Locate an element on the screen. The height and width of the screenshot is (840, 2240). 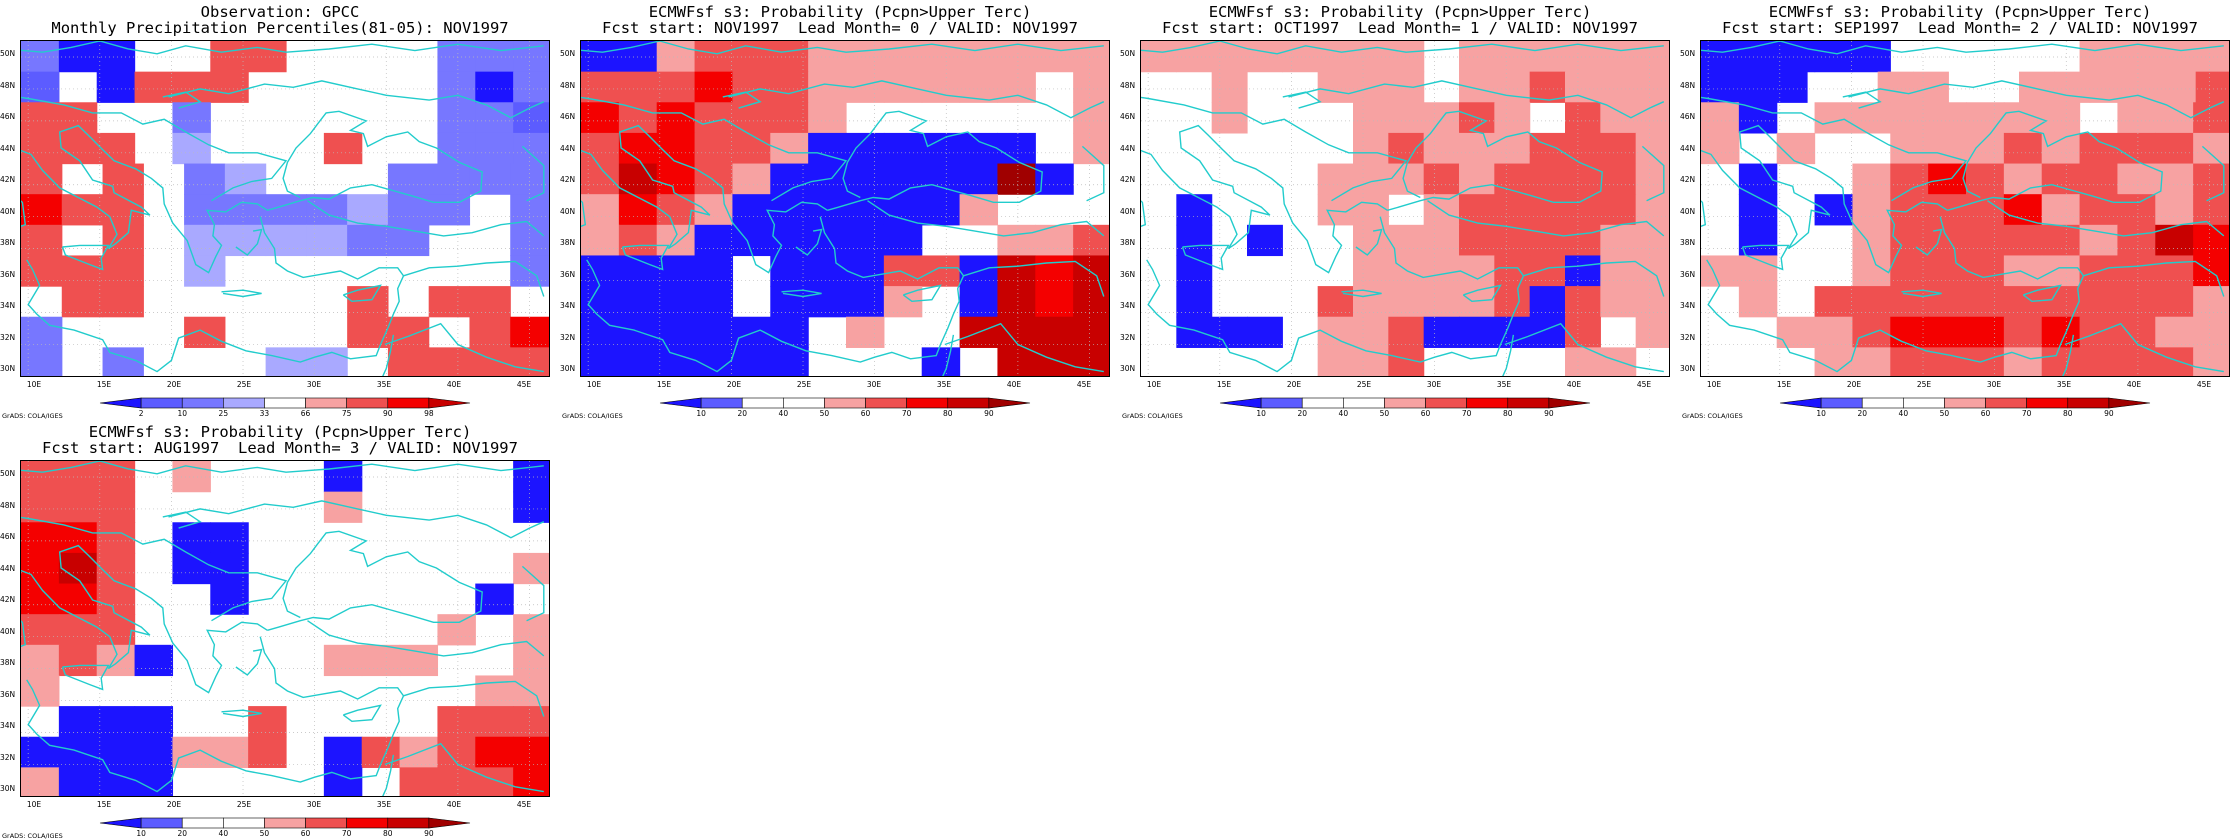
lat-label: 40N is located at coordinates (8, 211).